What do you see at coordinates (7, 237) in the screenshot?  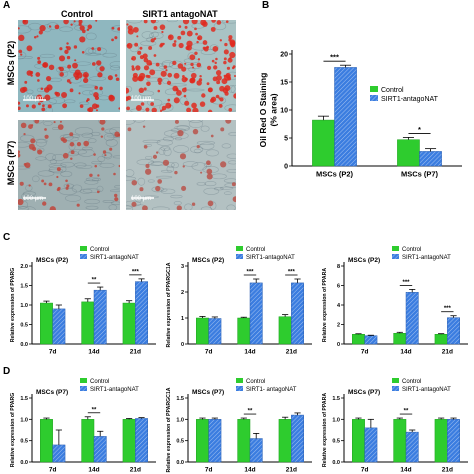 I see `panel-letter-c: C` at bounding box center [7, 237].